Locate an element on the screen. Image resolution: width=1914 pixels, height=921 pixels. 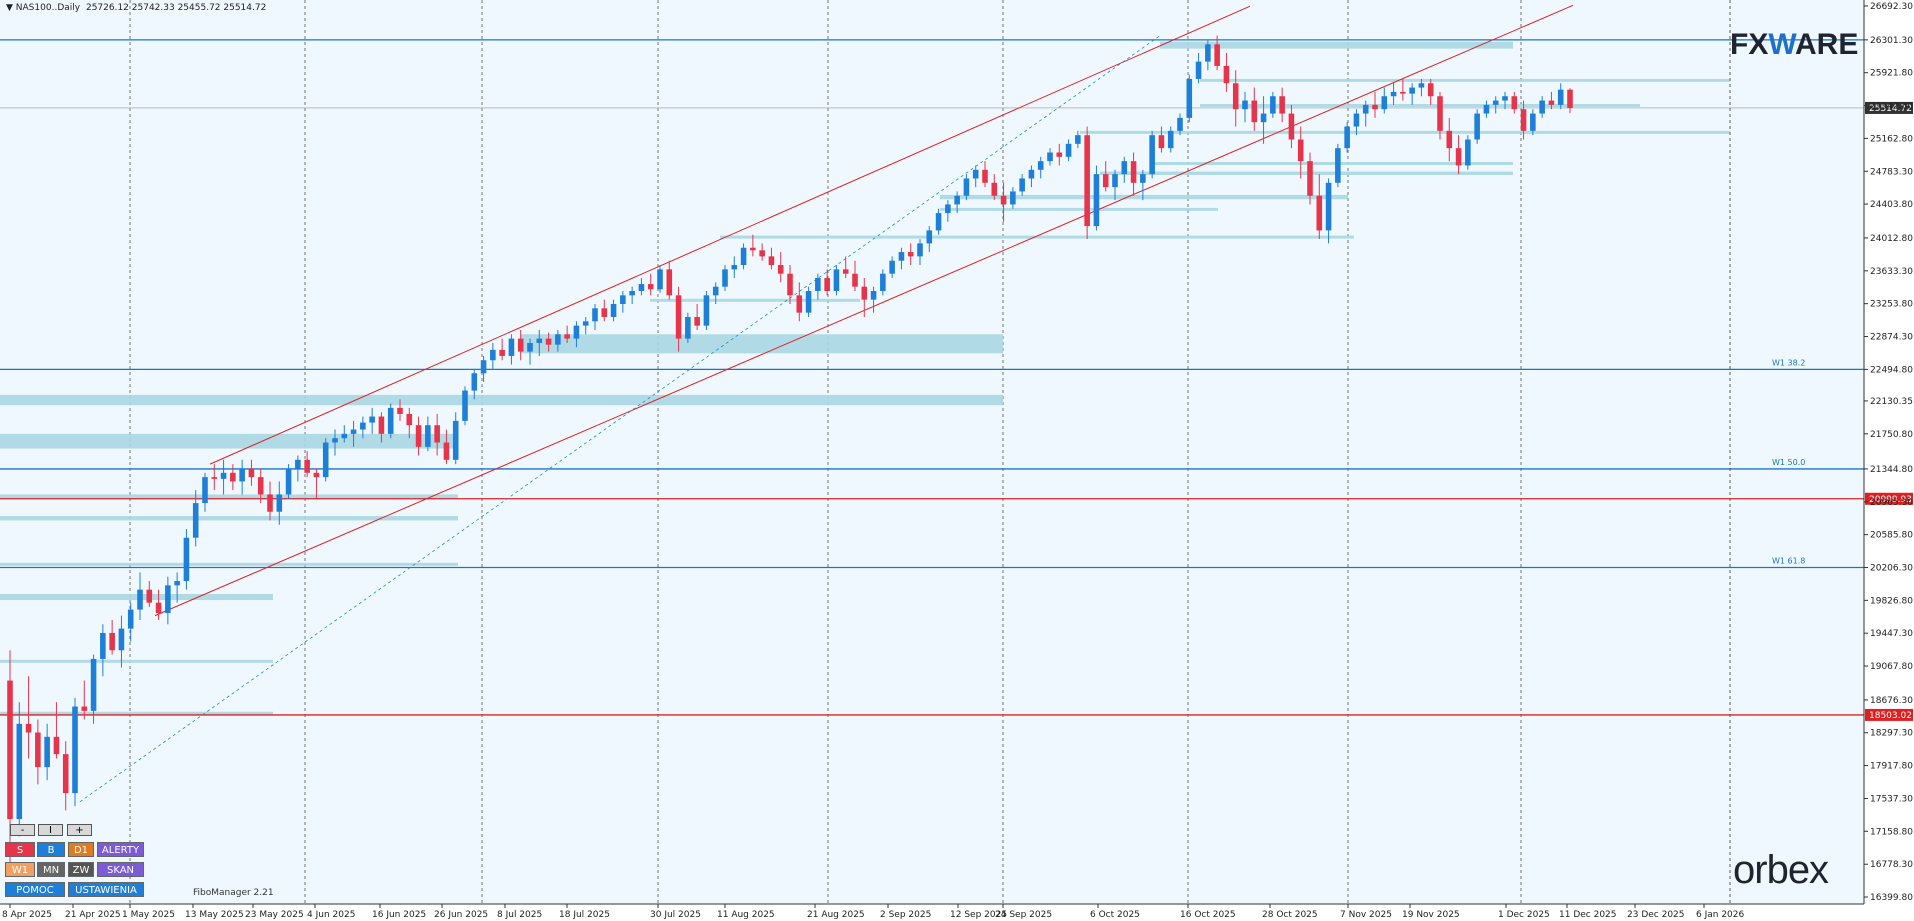
buy-button: B is located at coordinates (51, 849).